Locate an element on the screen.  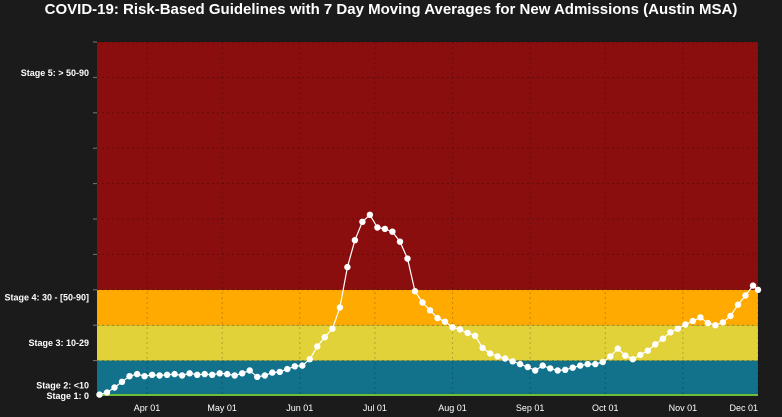
x-tick-label: Nov 01 is located at coordinates (683, 408).